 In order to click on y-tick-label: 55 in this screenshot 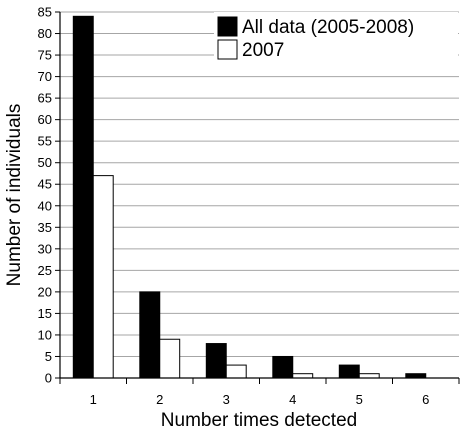, I will do `click(45, 141)`.